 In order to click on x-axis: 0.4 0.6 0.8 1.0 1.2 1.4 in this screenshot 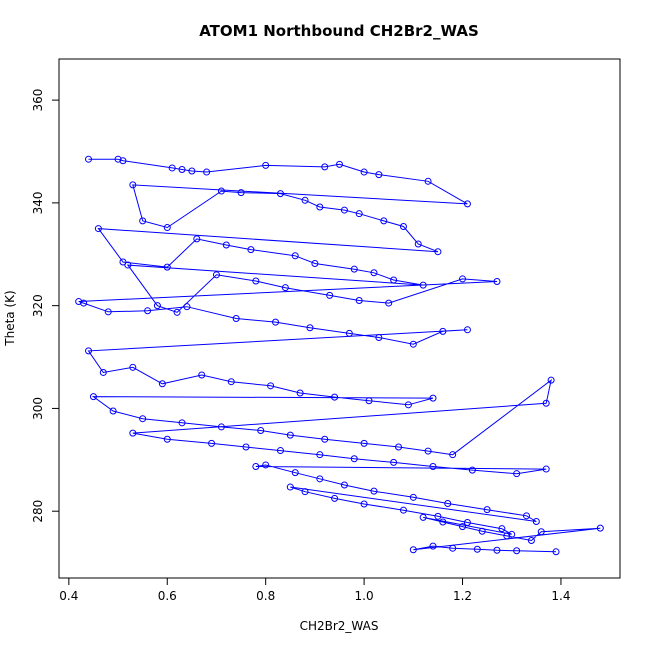, I will do `click(314, 590)`.